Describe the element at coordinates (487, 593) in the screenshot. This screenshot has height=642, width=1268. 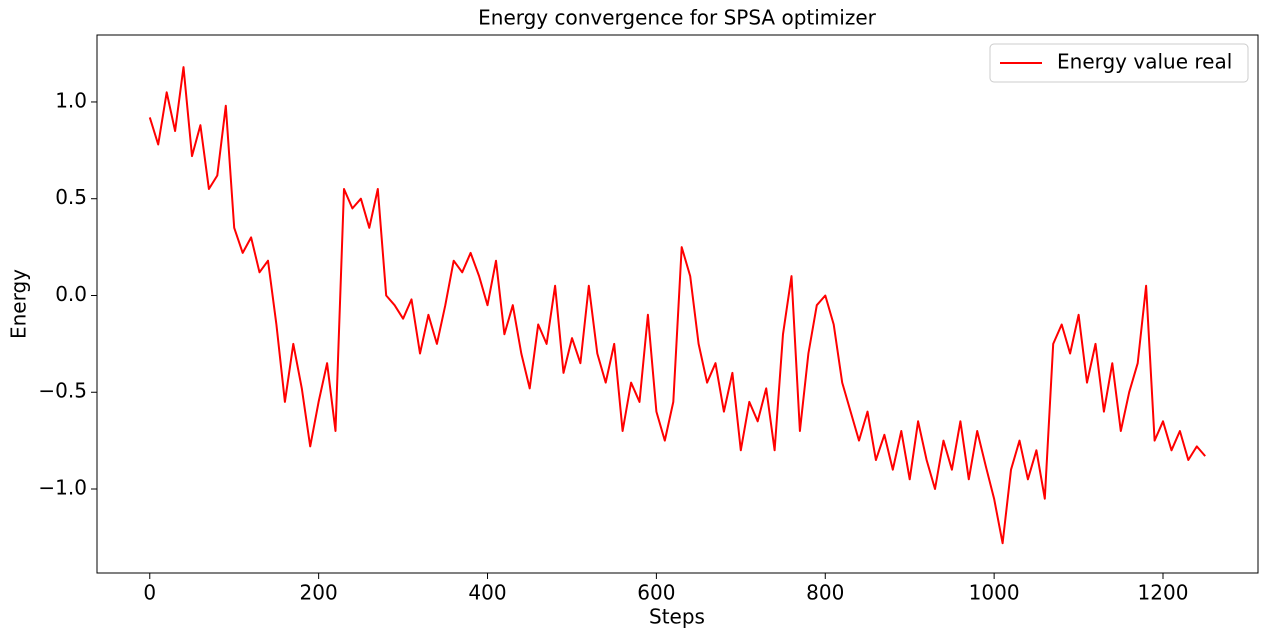
I see `x-tick-label: 400` at that location.